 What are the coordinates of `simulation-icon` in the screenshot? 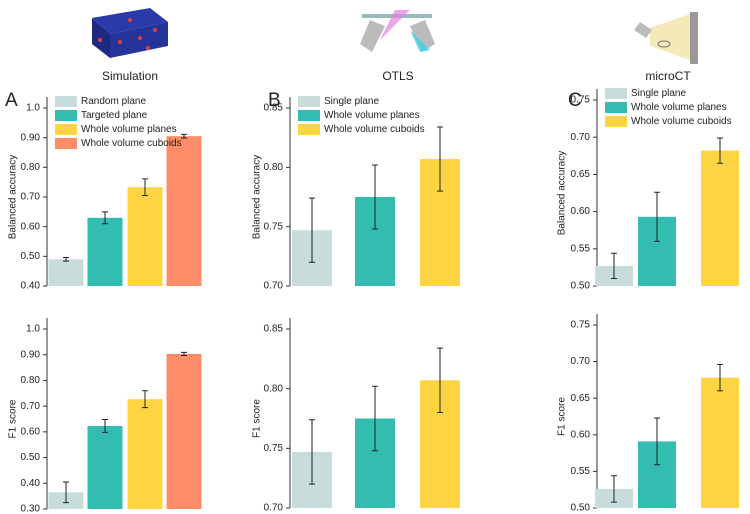 It's located at (130, 33).